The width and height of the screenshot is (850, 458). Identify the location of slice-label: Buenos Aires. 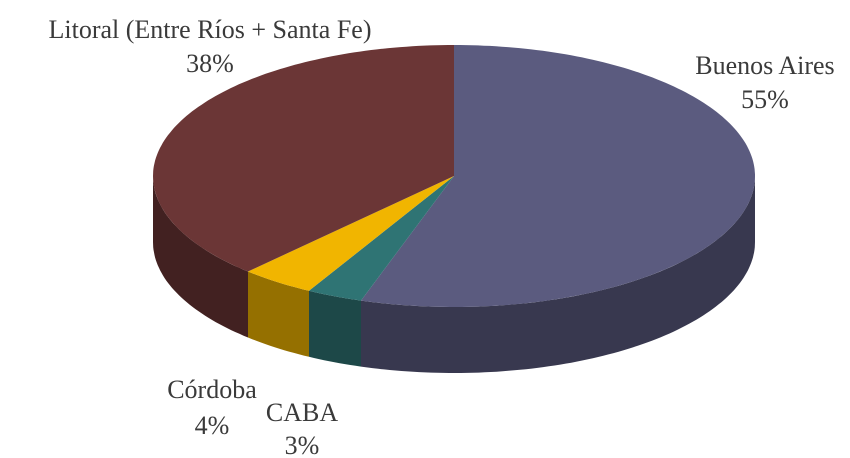
(764, 65).